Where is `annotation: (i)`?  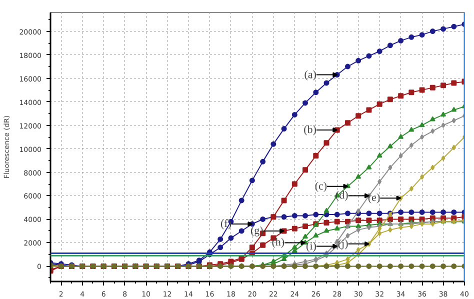 annotation: (i) is located at coordinates (311, 246).